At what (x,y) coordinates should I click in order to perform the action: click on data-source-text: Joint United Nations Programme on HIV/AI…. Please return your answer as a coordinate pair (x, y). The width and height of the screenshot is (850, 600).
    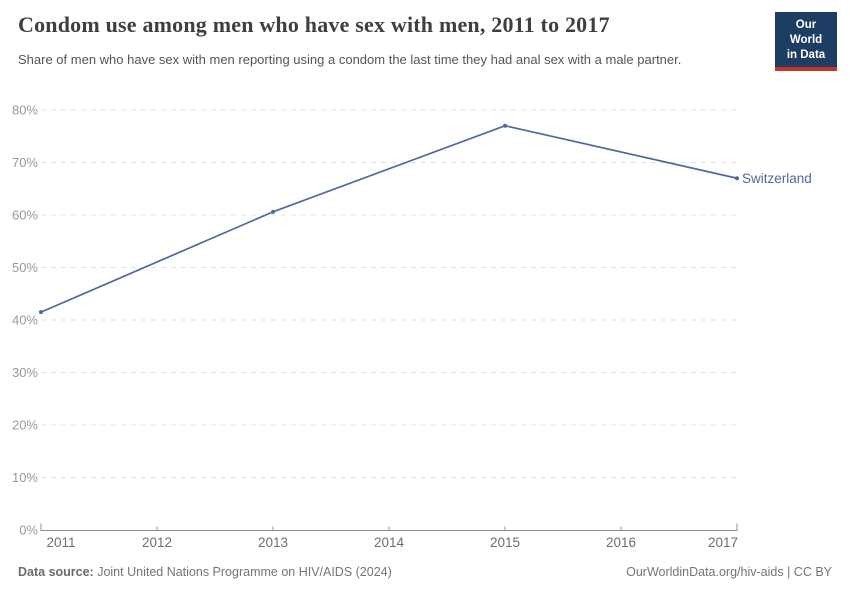
    Looking at the image, I should click on (242, 572).